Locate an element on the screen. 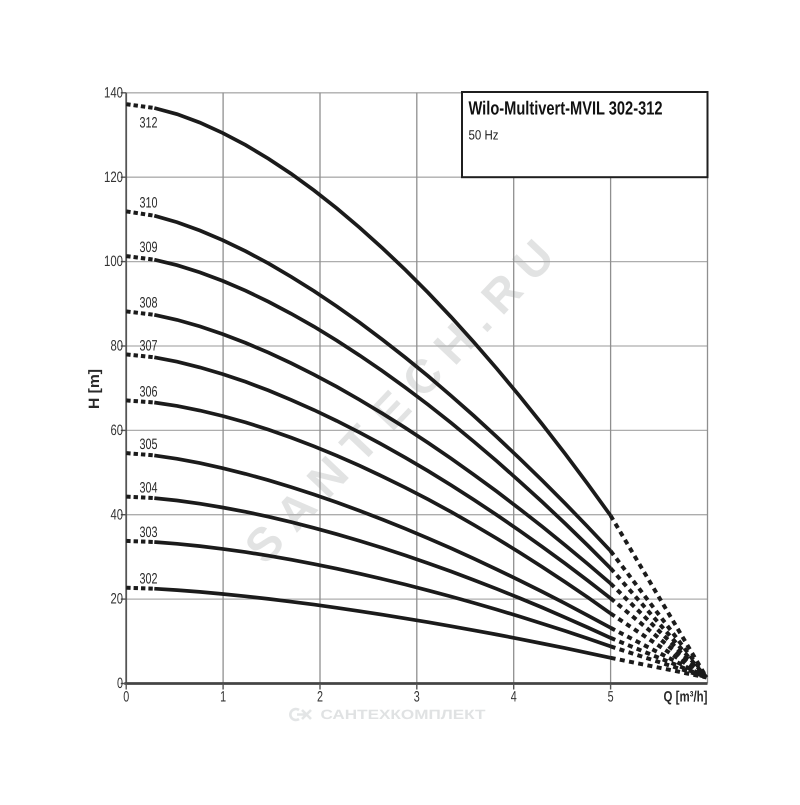 Image resolution: width=800 pixels, height=805 pixels. svg-text: 20 is located at coordinates (117, 599).